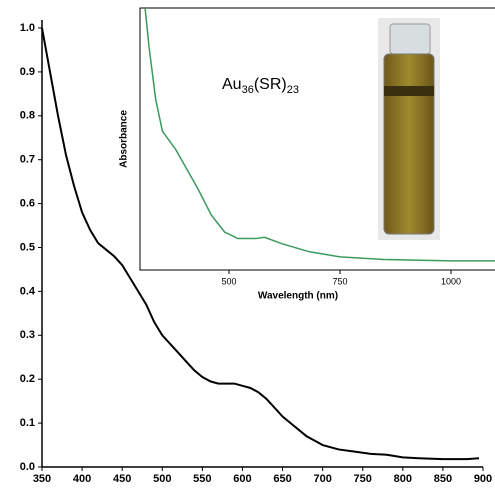  What do you see at coordinates (27, 379) in the screenshot?
I see `y-tick-label: 0.2` at bounding box center [27, 379].